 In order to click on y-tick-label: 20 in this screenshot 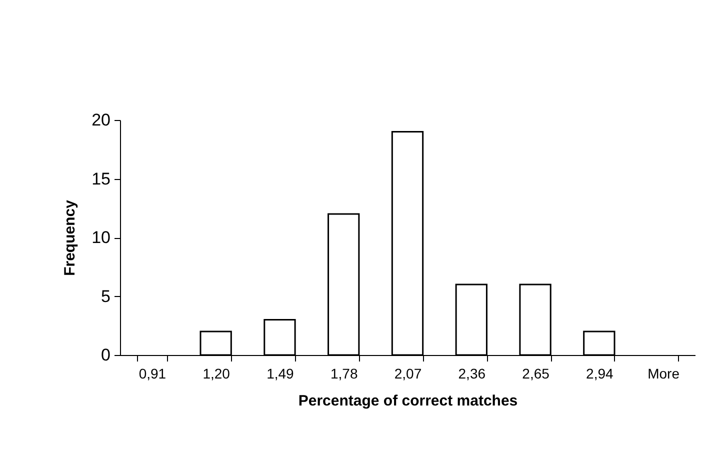, I will do `click(101, 120)`.